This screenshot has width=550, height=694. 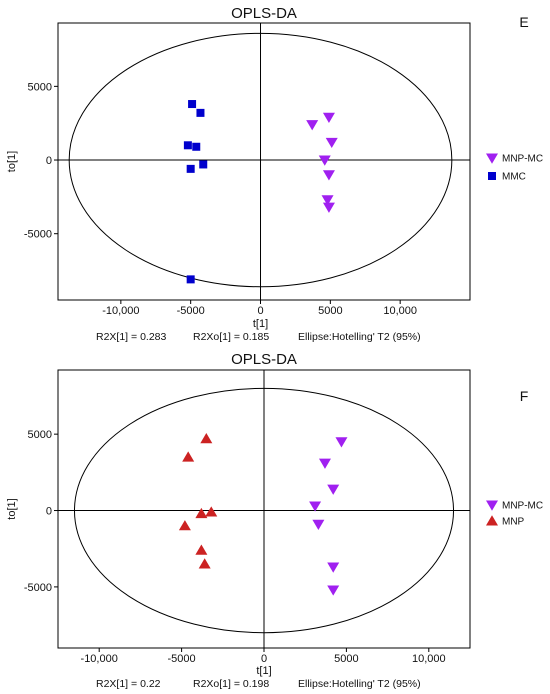 What do you see at coordinates (523, 22) in the screenshot?
I see `panel-letter: E` at bounding box center [523, 22].